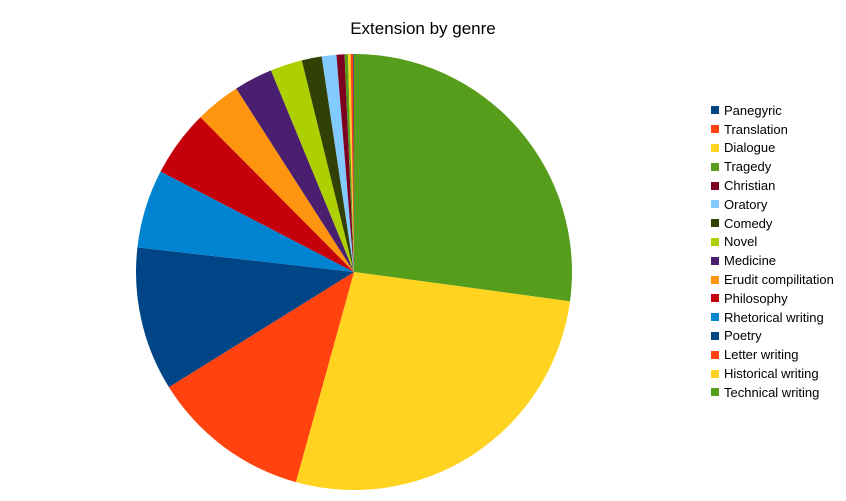 The height and width of the screenshot is (501, 846). What do you see at coordinates (463, 178) in the screenshot?
I see `pie-slice-technical-writing` at bounding box center [463, 178].